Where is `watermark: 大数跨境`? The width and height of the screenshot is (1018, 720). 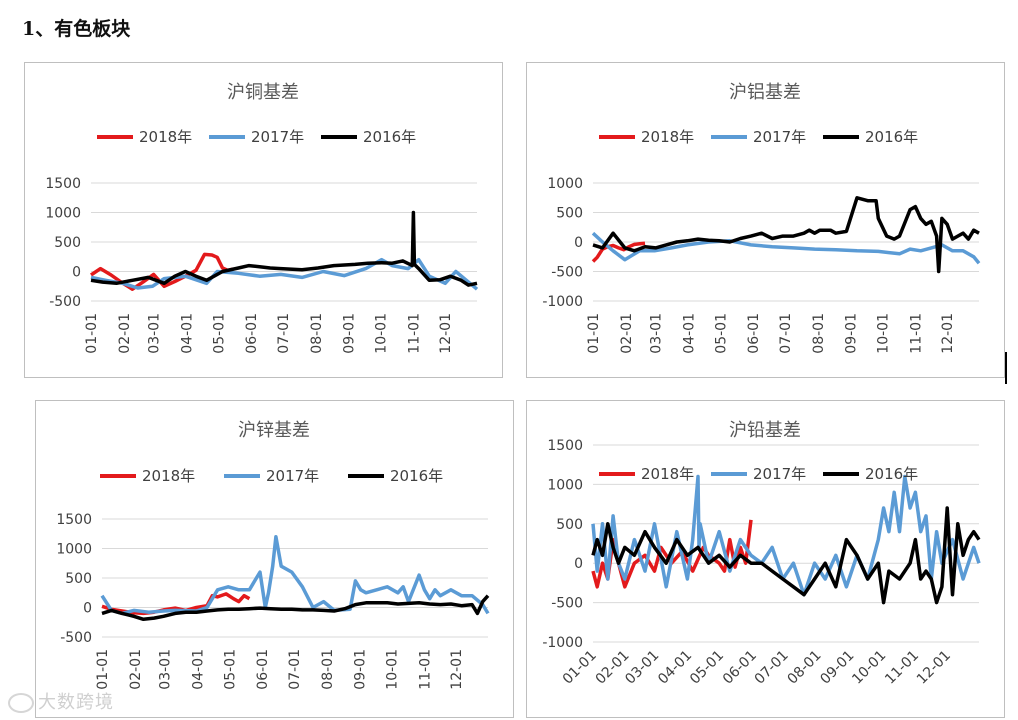 watermark: 大数跨境 is located at coordinates (61, 701).